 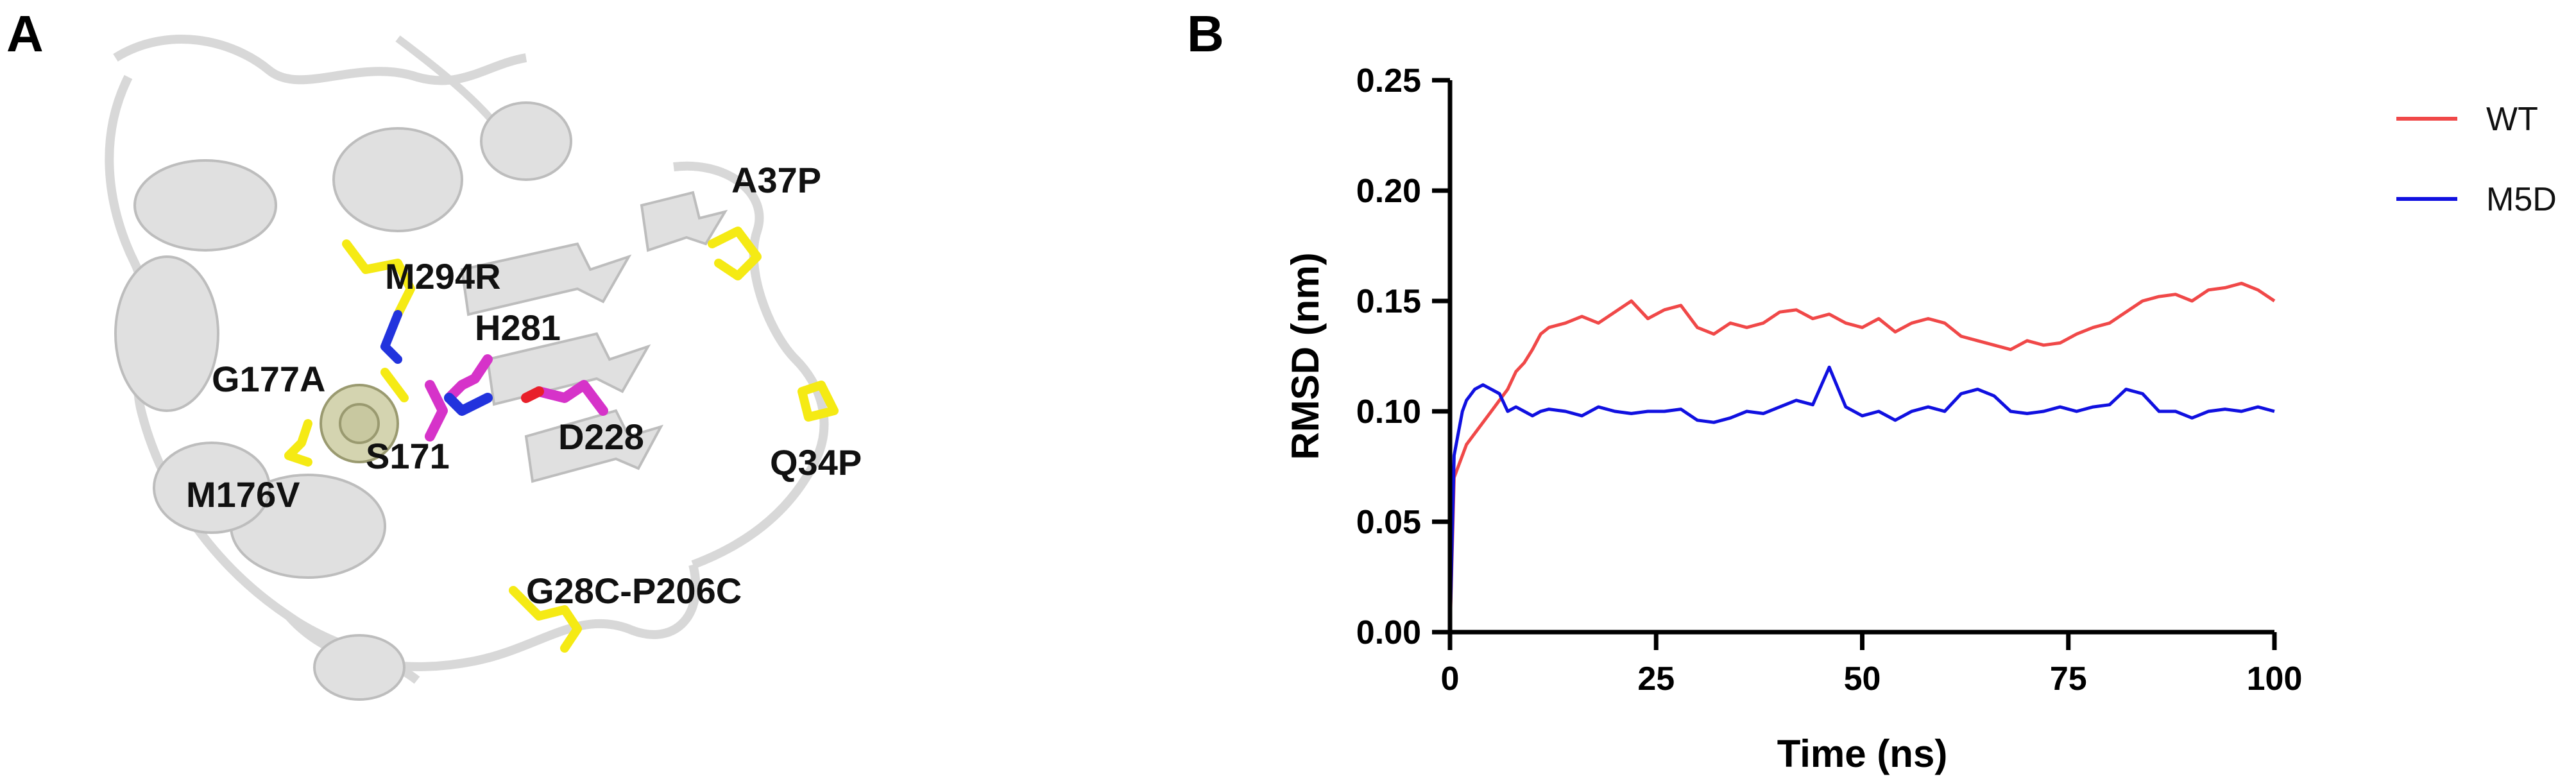 I want to click on legend: WT M5D, so click(x=2476, y=159).